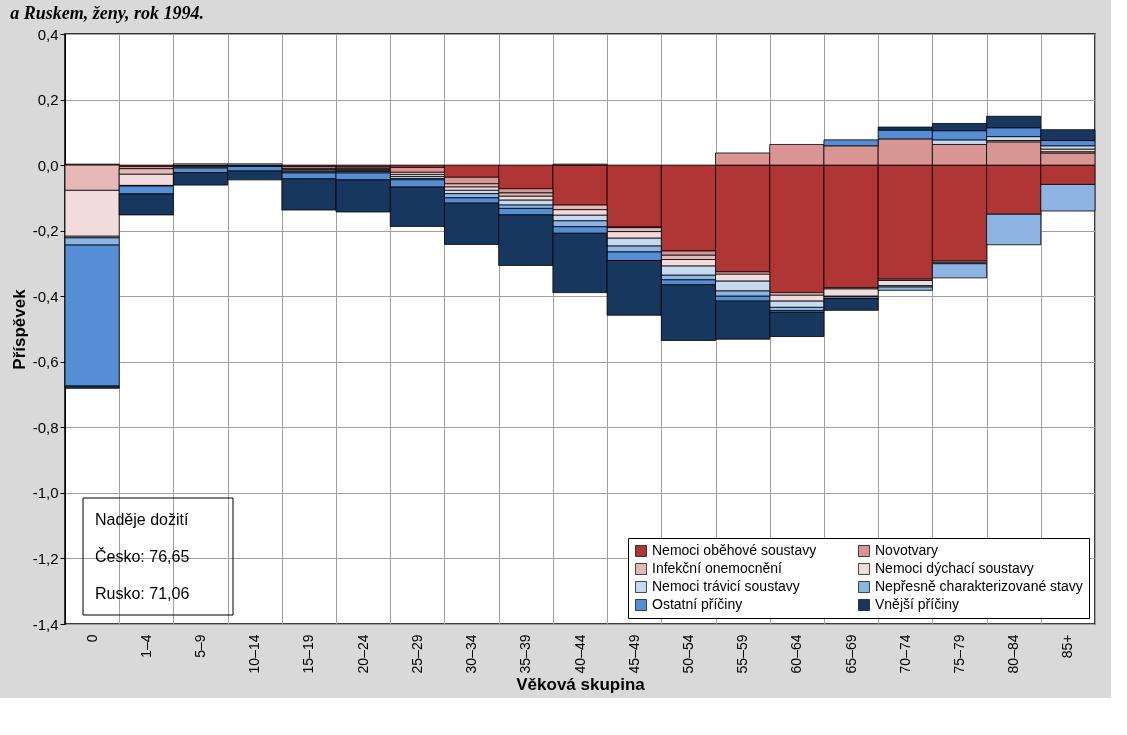 Image resolution: width=1127 pixels, height=735 pixels. I want to click on y-axis-title: Příspěvek, so click(19, 329).